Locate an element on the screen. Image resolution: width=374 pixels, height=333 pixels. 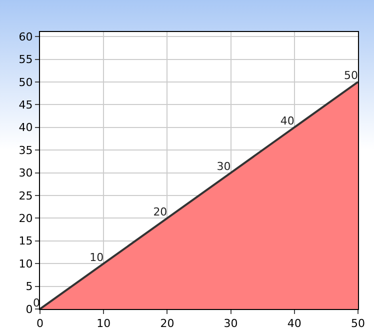
data-label: 30 is located at coordinates (223, 167).